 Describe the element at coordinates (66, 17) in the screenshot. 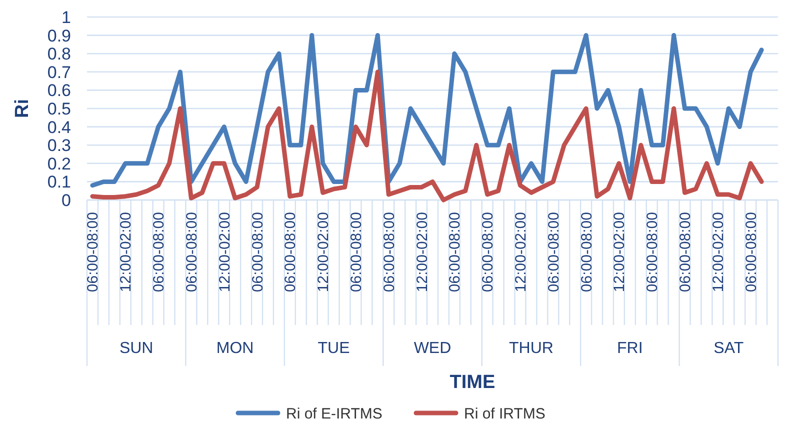

I see `y-tick-label: 1` at that location.